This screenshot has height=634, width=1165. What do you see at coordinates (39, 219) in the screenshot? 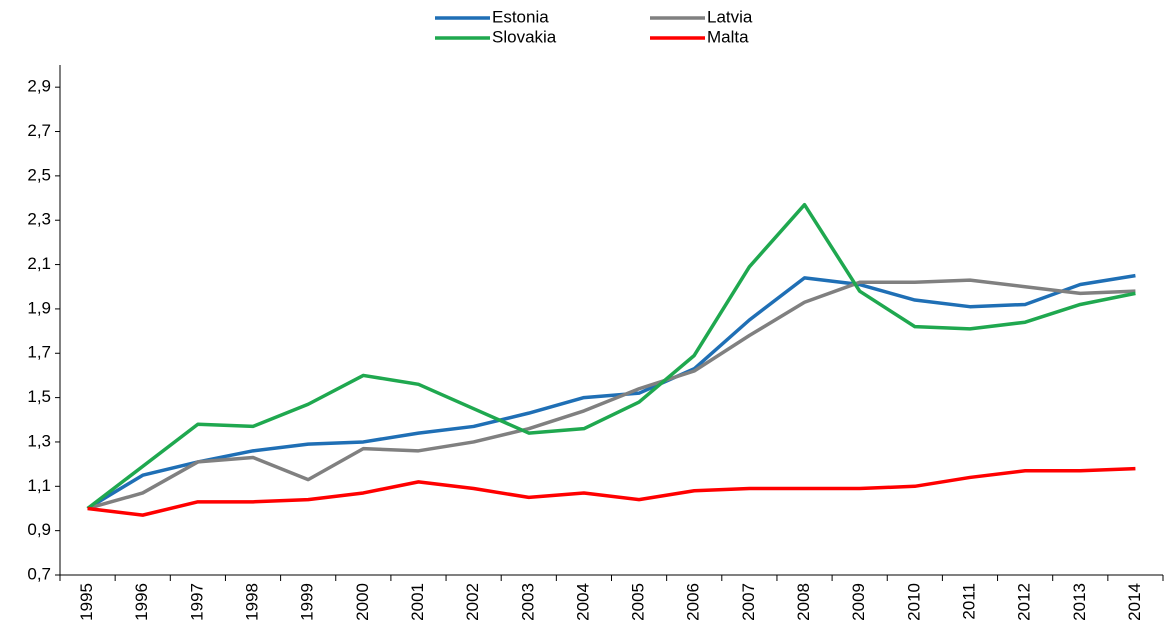
I see `y-tick-label: 2,3` at bounding box center [39, 219].